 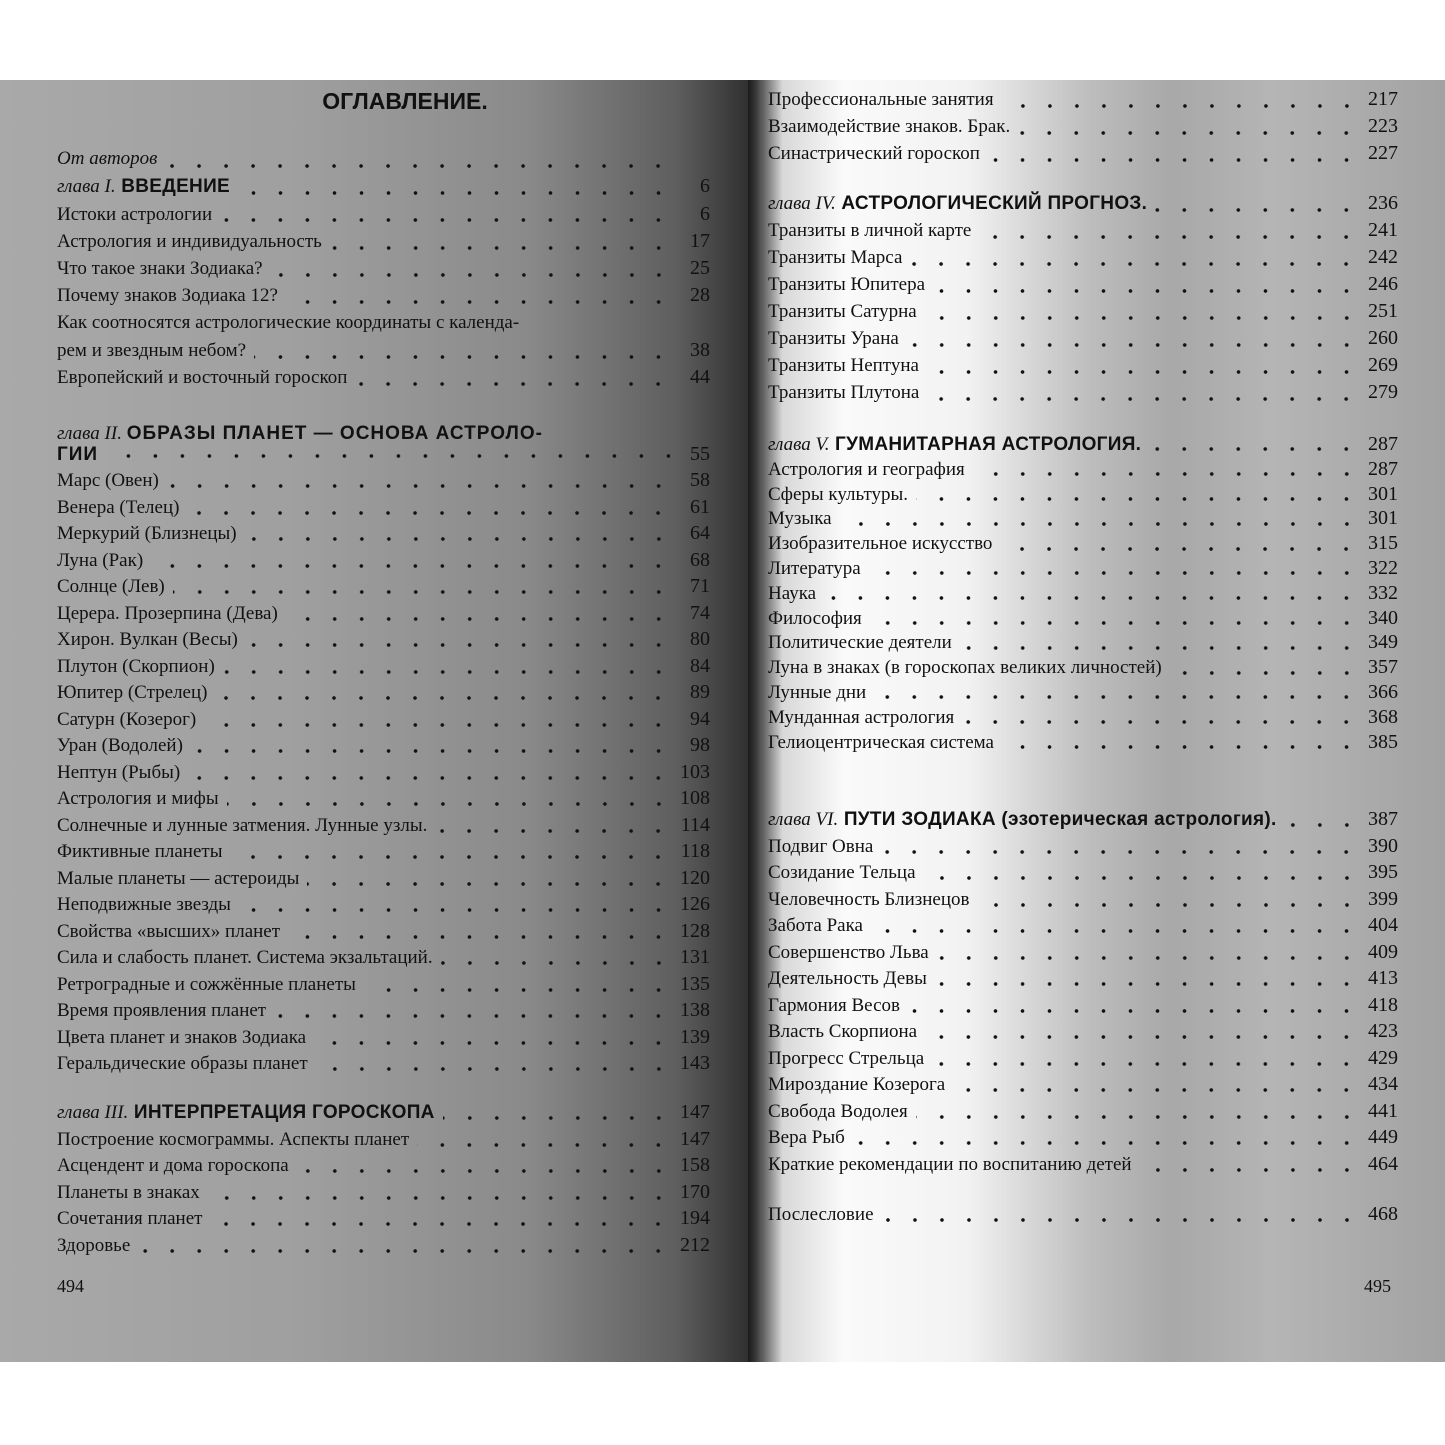 I want to click on page-ref: 223, so click(x=1383, y=126).